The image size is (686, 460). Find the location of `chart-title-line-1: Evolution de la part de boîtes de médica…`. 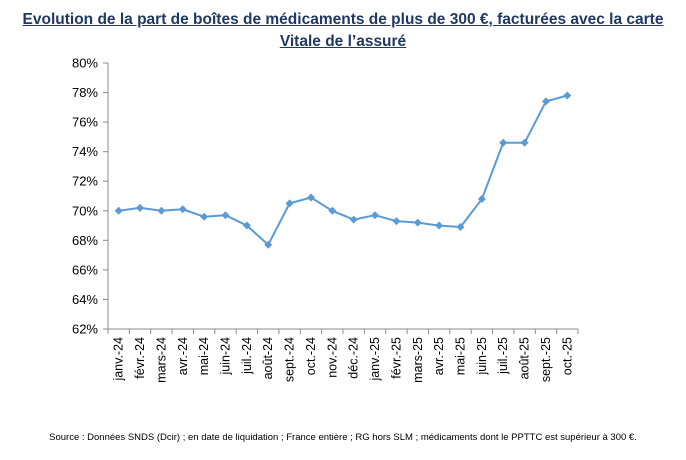

chart-title-line-1: Evolution de la part de boîtes de médica… is located at coordinates (343, 19).